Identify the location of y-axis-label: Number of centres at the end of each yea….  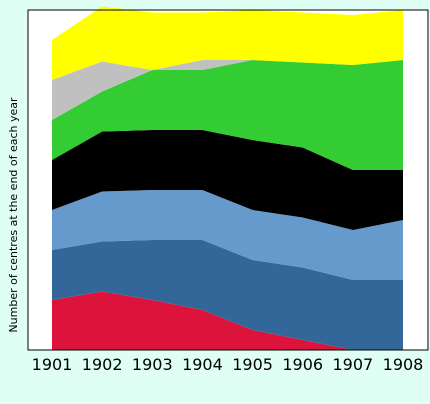
(13, 215).